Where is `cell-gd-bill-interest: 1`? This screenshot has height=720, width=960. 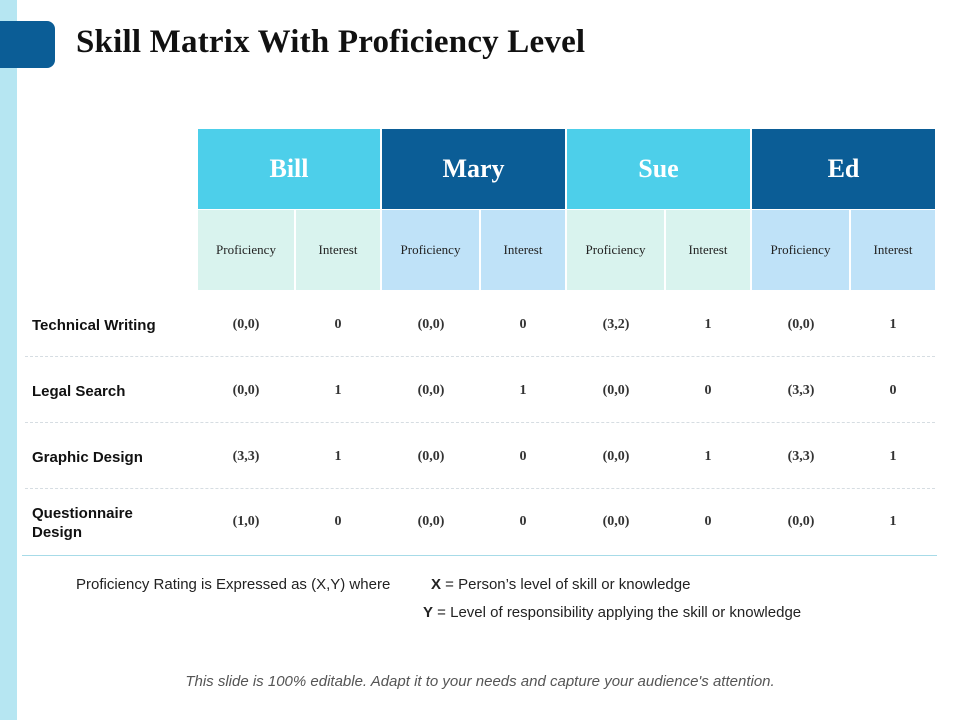 cell-gd-bill-interest: 1 is located at coordinates (338, 456).